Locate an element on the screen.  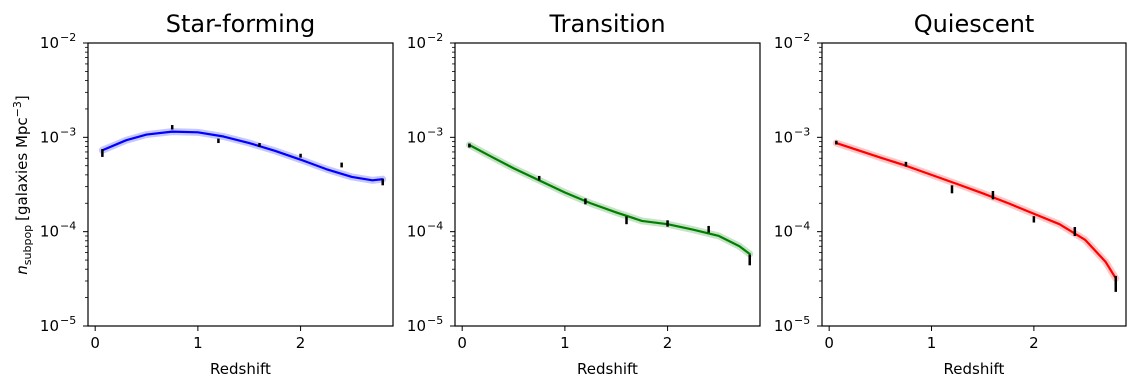
y-axis-label-subscript: subpop is located at coordinates (27, 245).